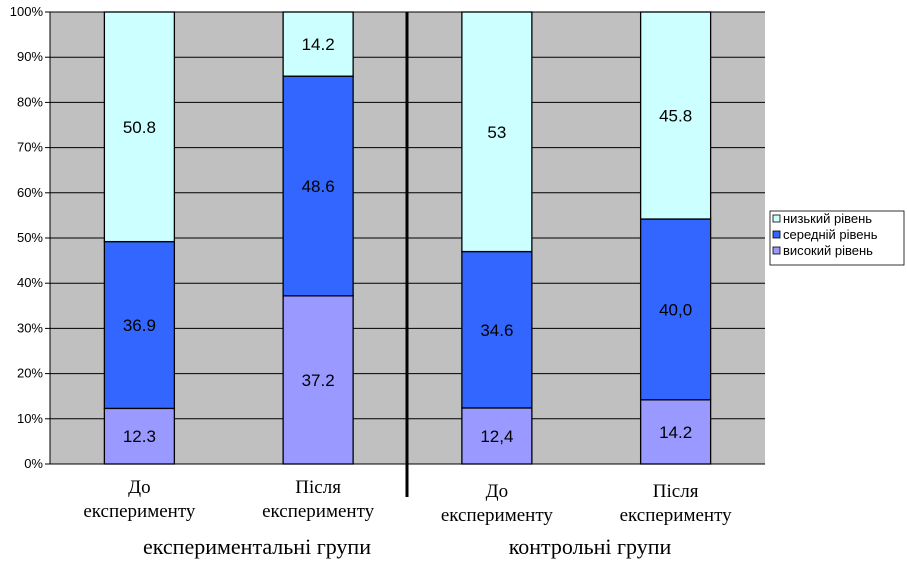 This screenshot has height=561, width=907. What do you see at coordinates (30, 192) in the screenshot?
I see `y-tick-label: 60%` at bounding box center [30, 192].